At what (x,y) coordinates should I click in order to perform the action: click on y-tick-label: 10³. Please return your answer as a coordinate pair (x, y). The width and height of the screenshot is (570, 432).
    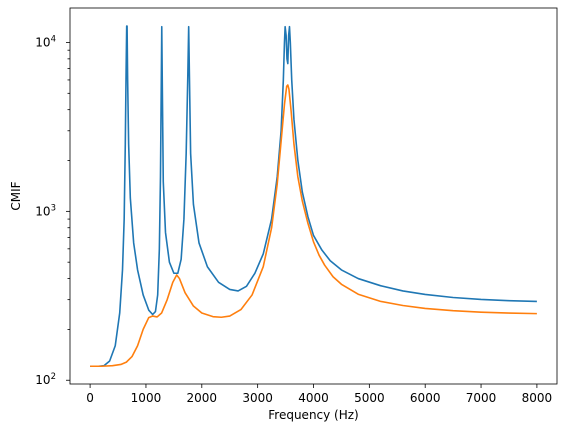
    Looking at the image, I should click on (45, 210).